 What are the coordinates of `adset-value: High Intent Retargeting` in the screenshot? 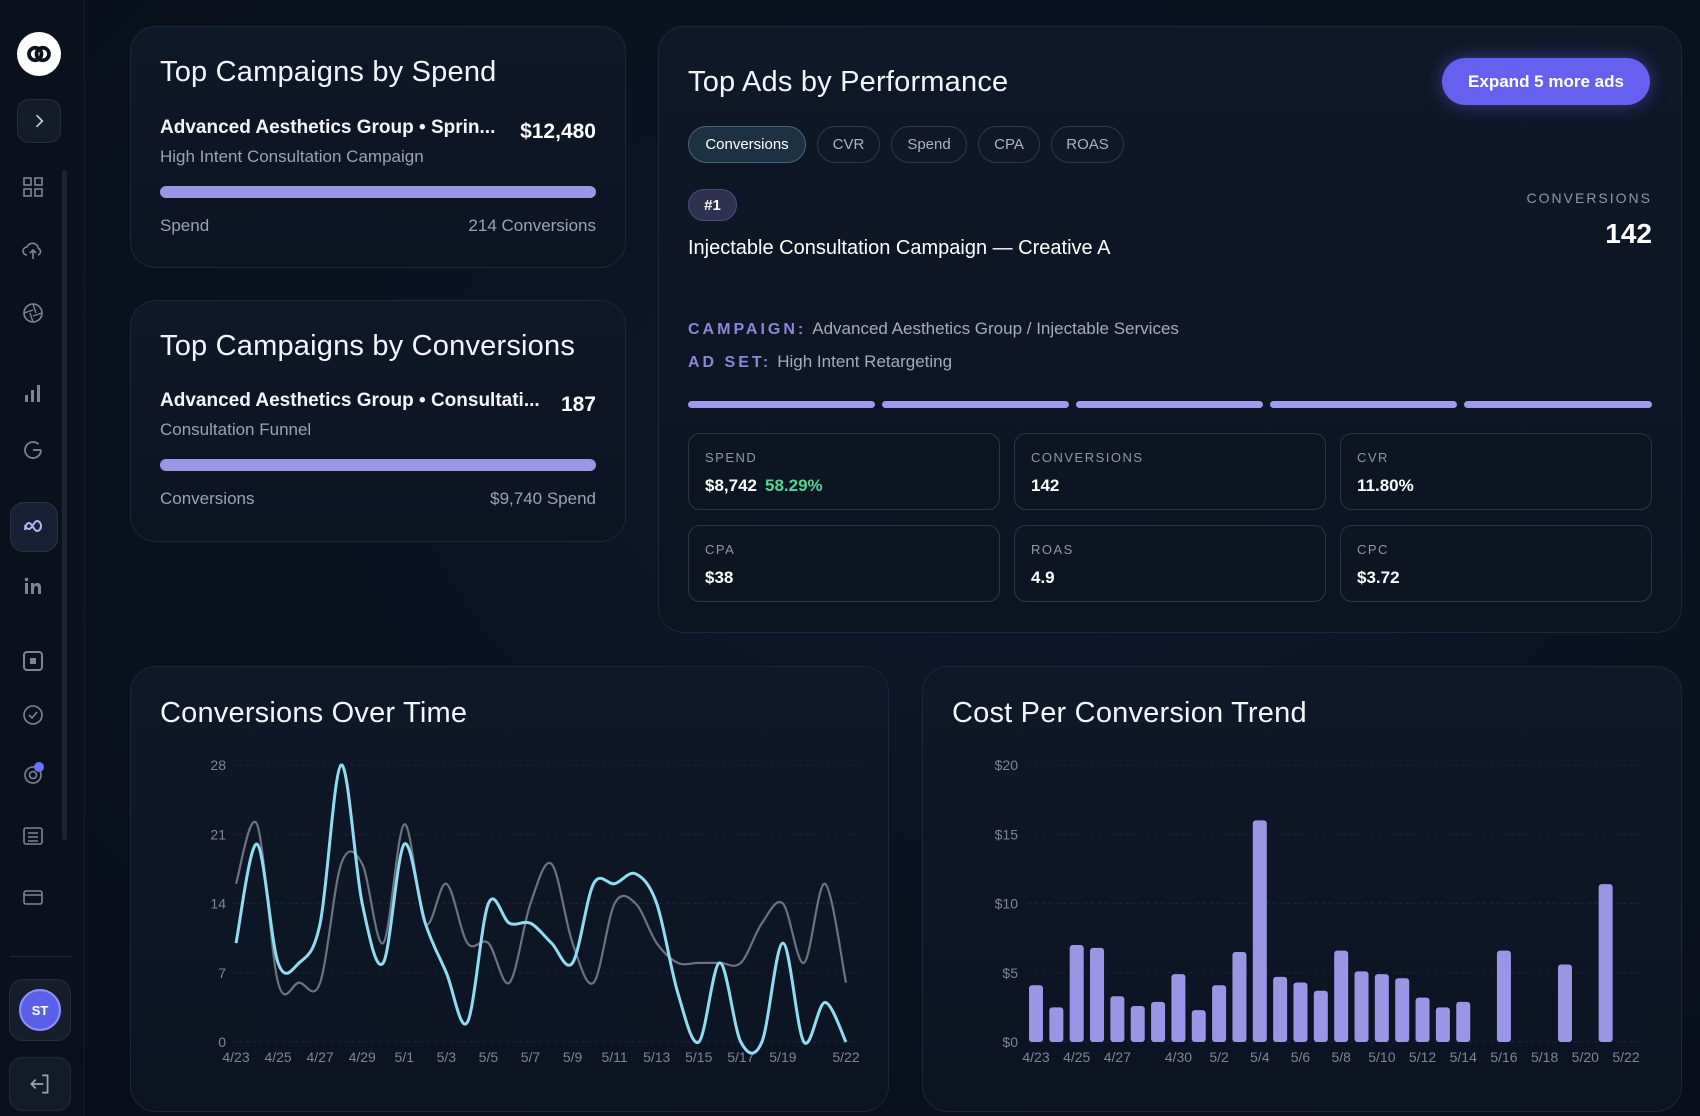 It's located at (865, 361).